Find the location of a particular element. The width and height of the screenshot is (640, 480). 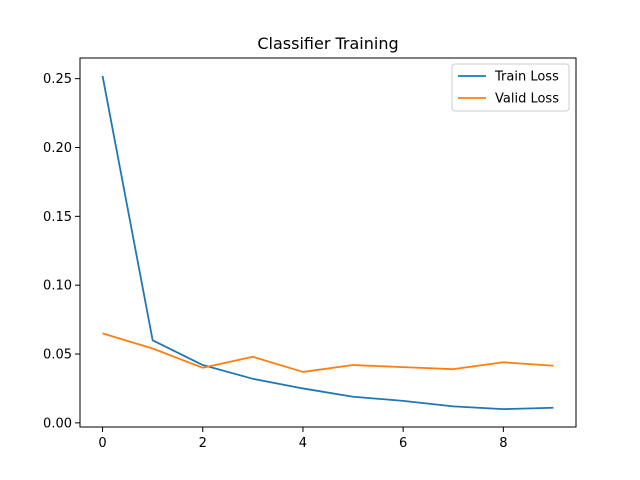

legend: Train Loss Valid Loss is located at coordinates (510, 87).